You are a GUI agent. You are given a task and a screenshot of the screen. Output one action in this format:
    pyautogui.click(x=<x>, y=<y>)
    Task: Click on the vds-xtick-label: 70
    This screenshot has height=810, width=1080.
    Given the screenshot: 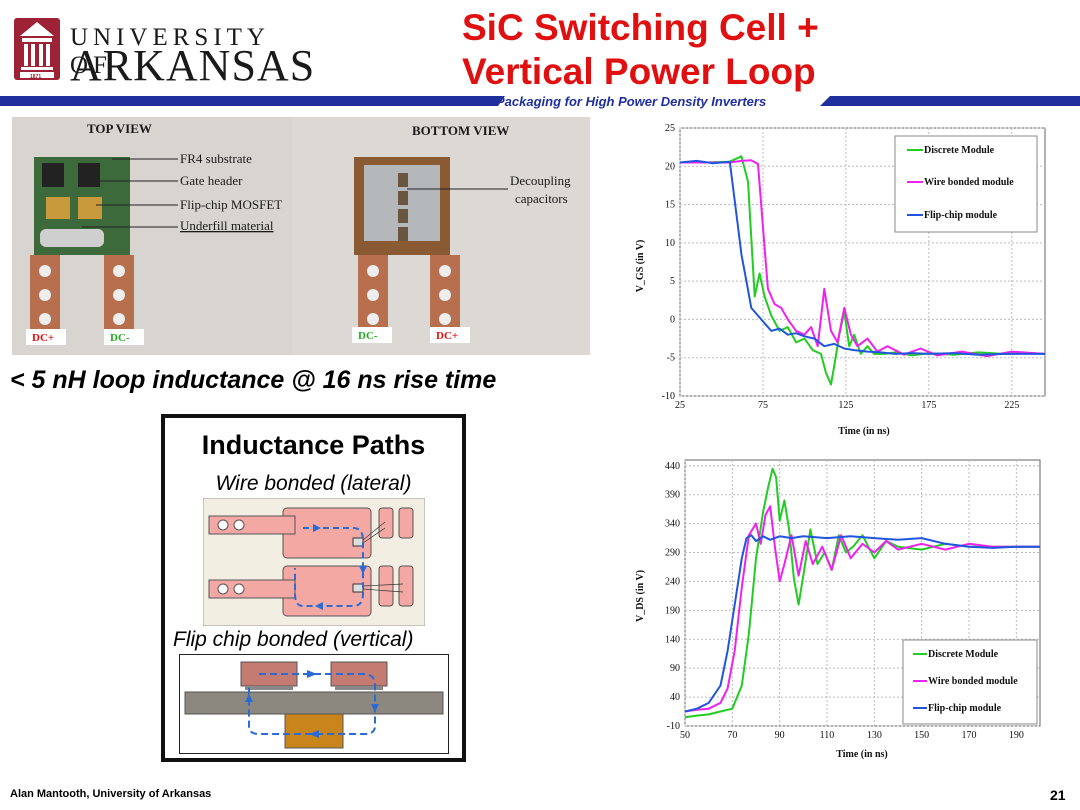 What is the action you would take?
    pyautogui.click(x=732, y=735)
    